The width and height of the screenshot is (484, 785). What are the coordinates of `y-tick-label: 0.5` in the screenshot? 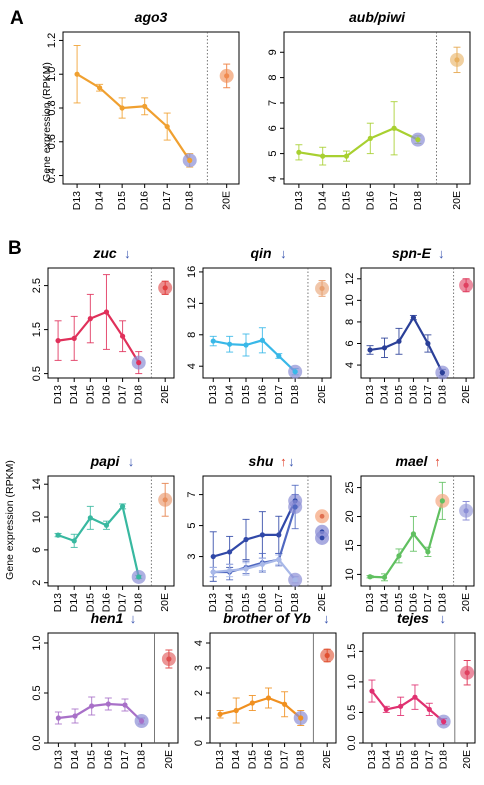 It's located at (352, 712).